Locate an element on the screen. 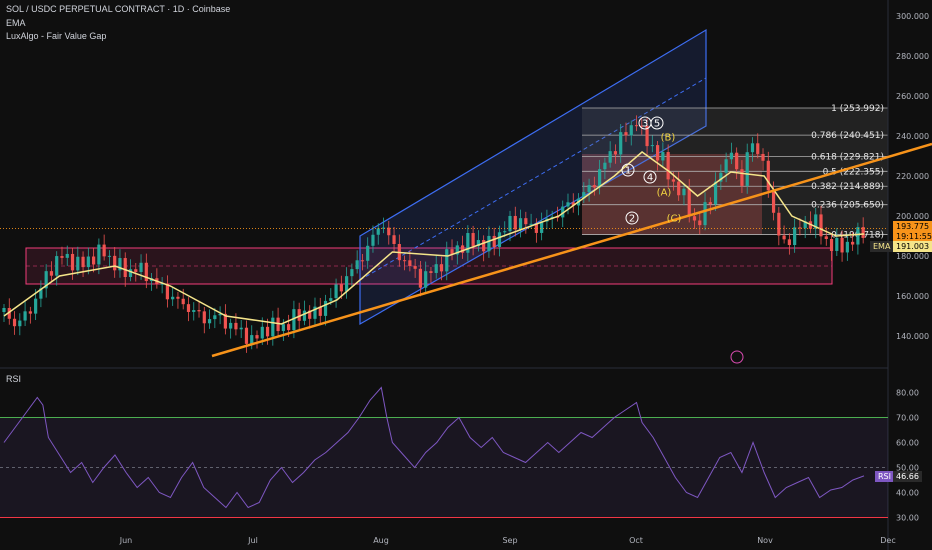  time-tick-label: Jul is located at coordinates (252, 540).